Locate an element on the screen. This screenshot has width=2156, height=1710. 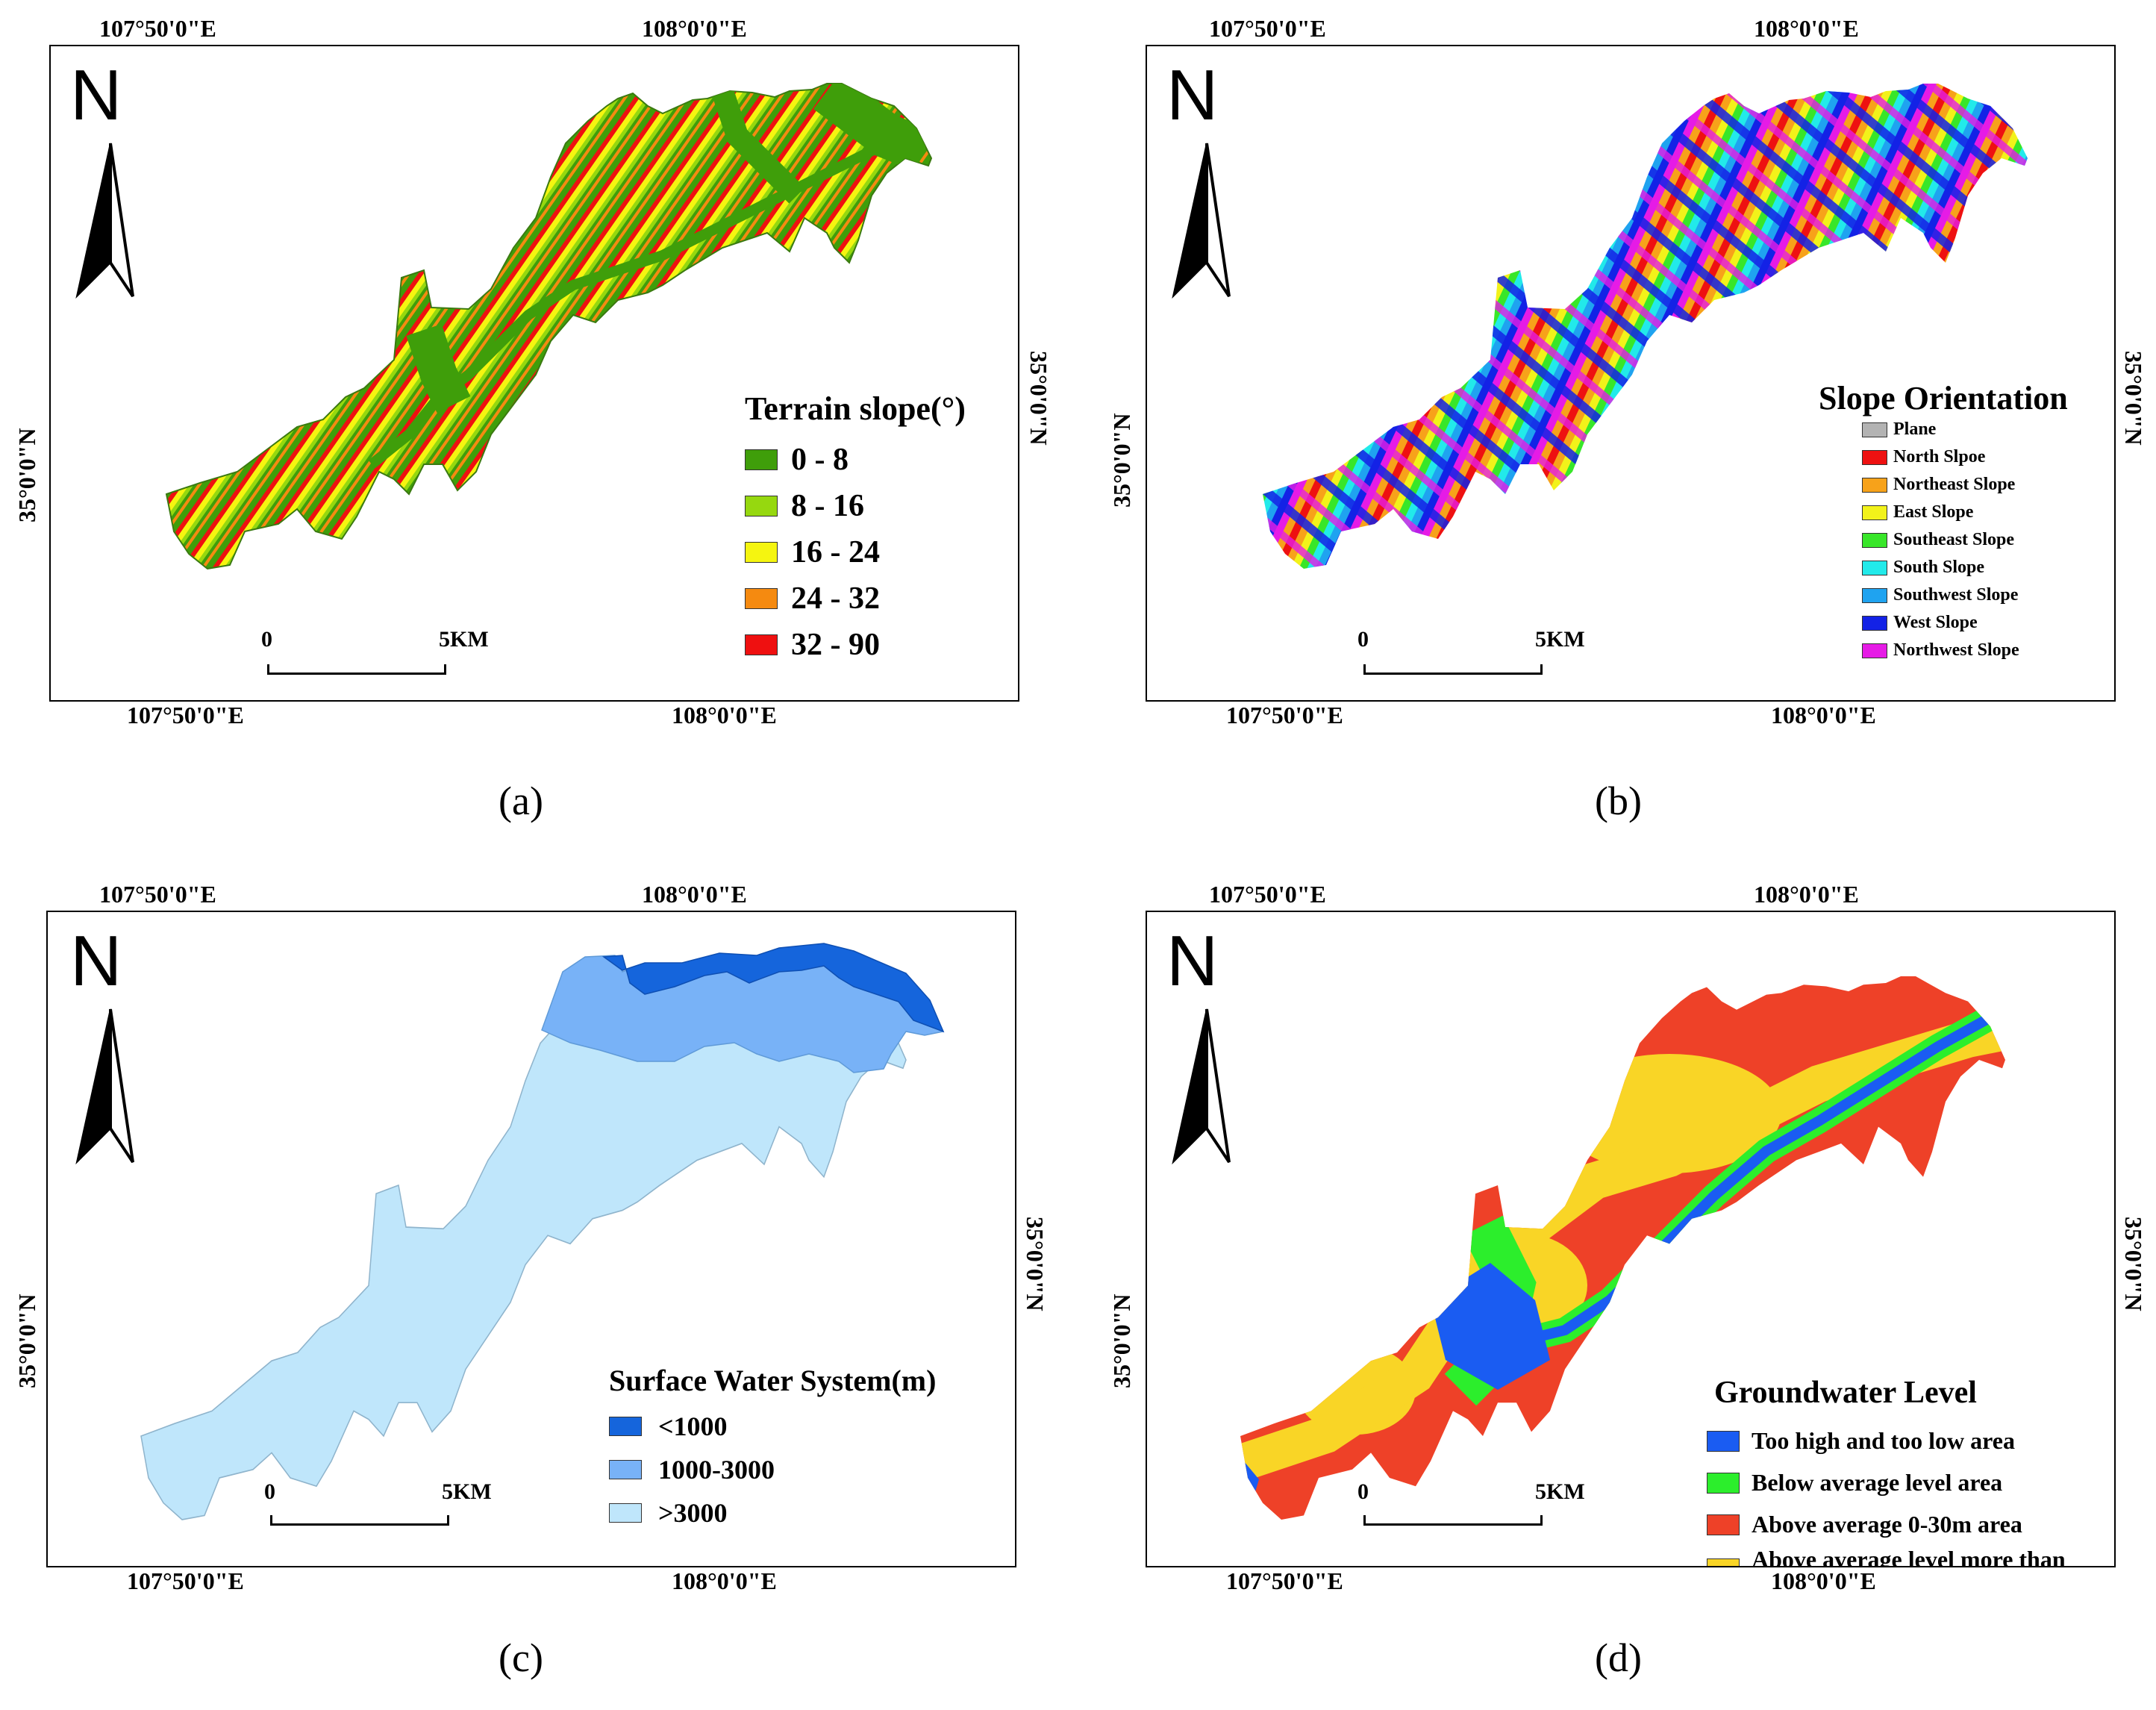
legend-item: Below average level area is located at coordinates (1854, 1483).